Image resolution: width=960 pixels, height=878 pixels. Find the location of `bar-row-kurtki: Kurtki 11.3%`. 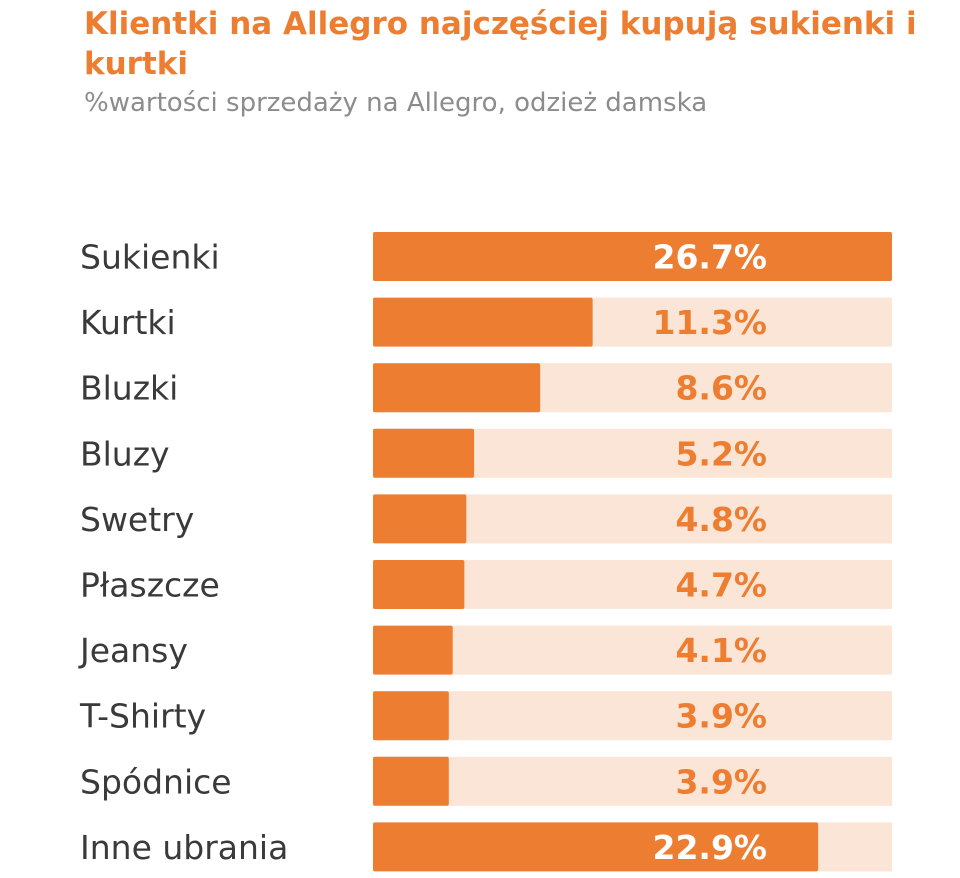

bar-row-kurtki: Kurtki 11.3% is located at coordinates (486, 322).